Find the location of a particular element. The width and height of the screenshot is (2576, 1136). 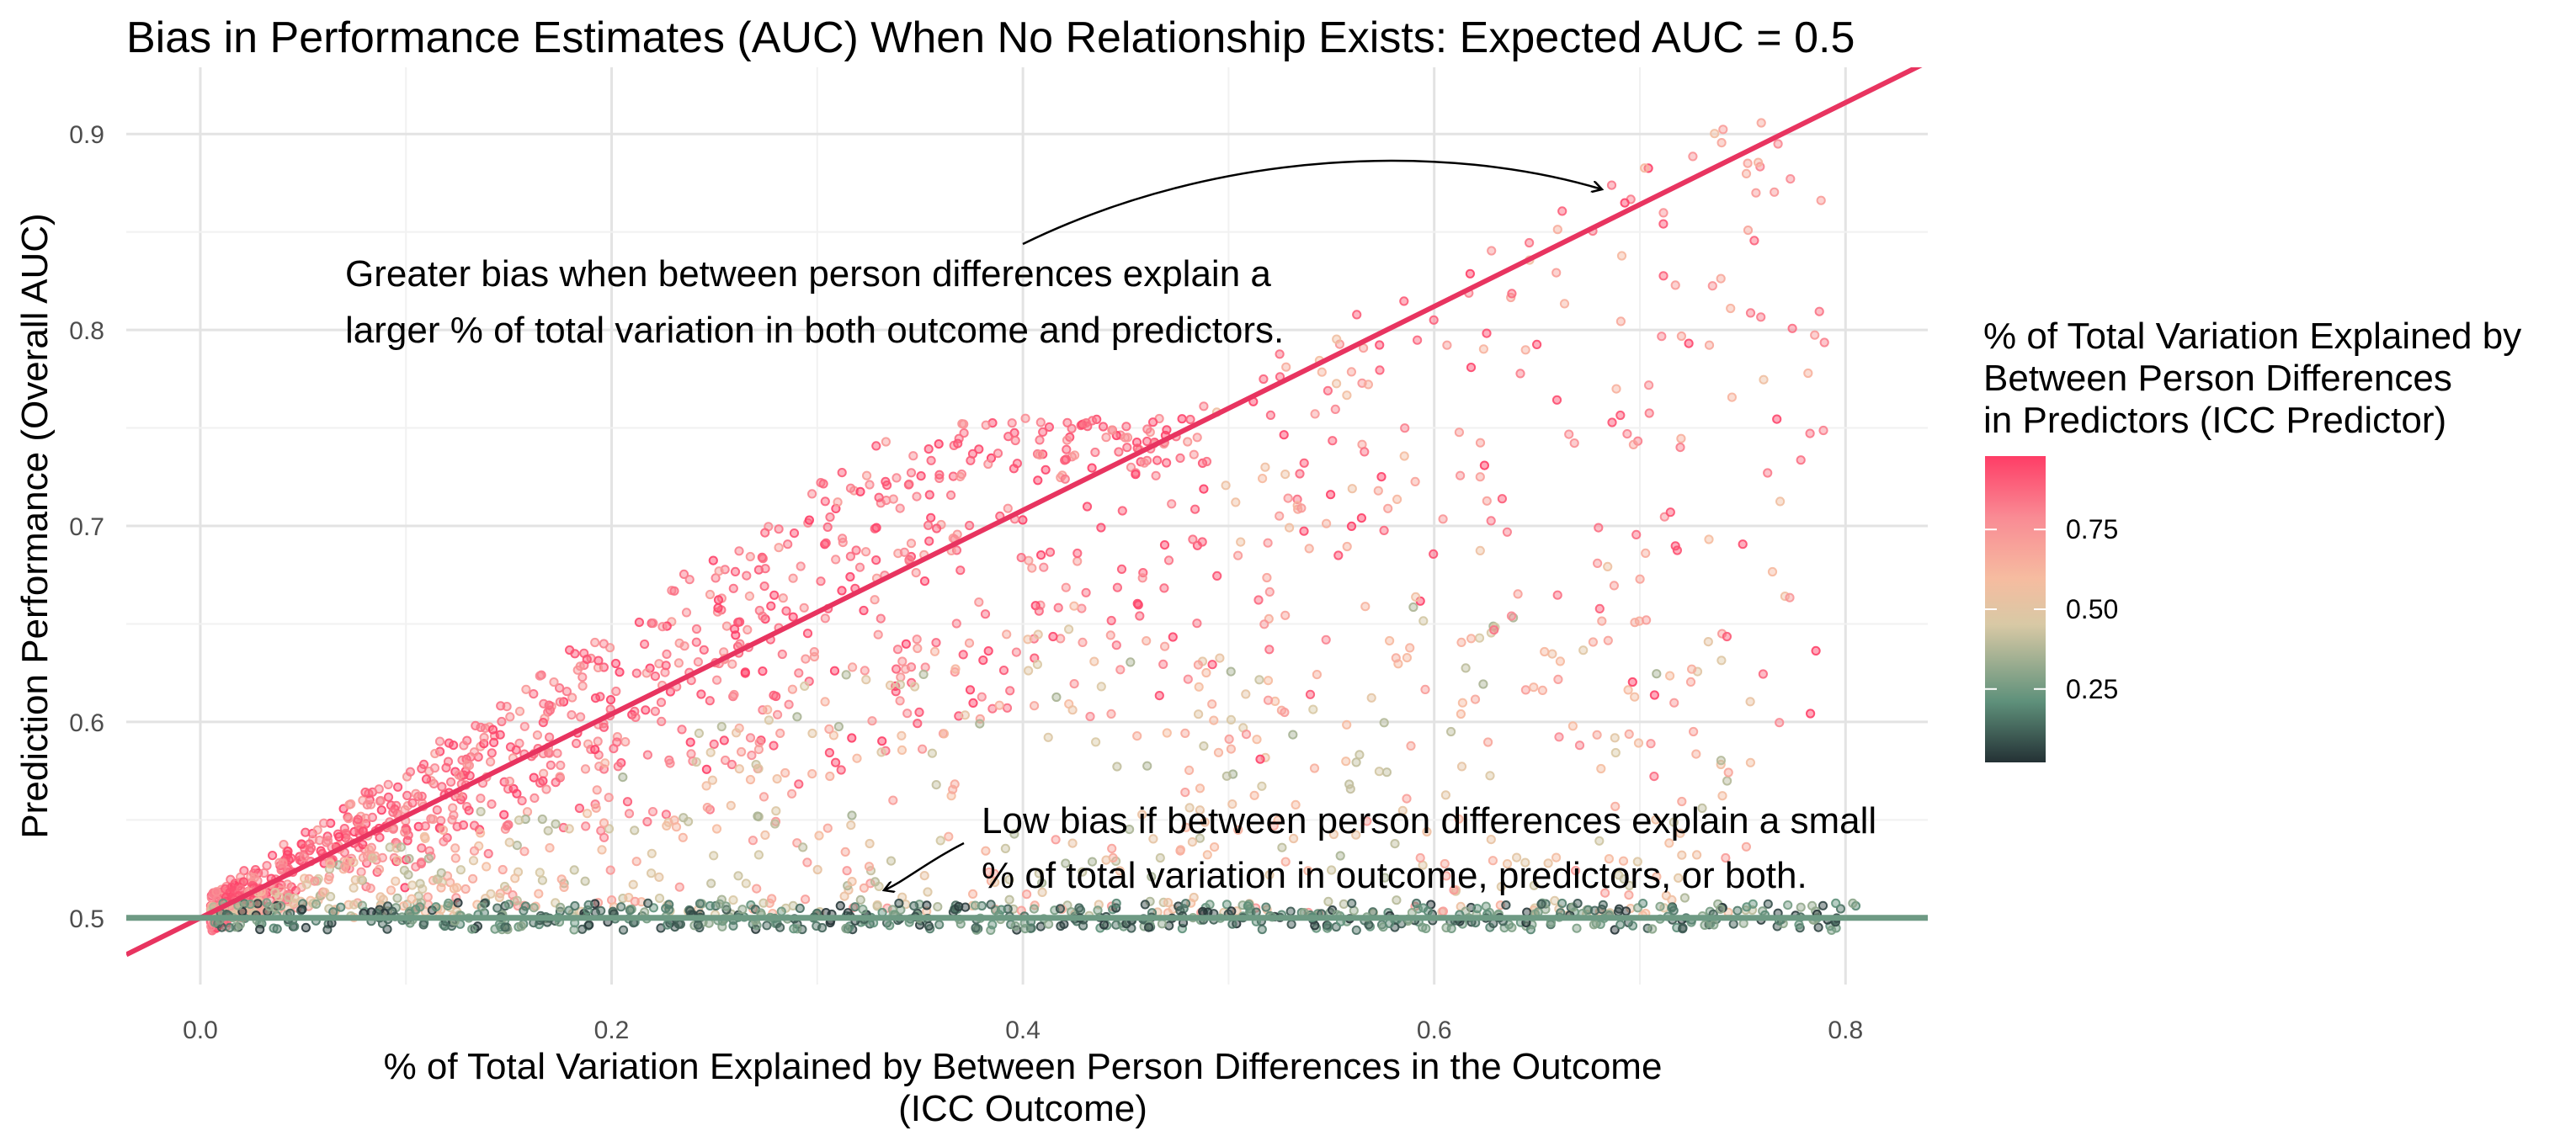

legend-tick-label: 0.25 is located at coordinates (2092, 689).